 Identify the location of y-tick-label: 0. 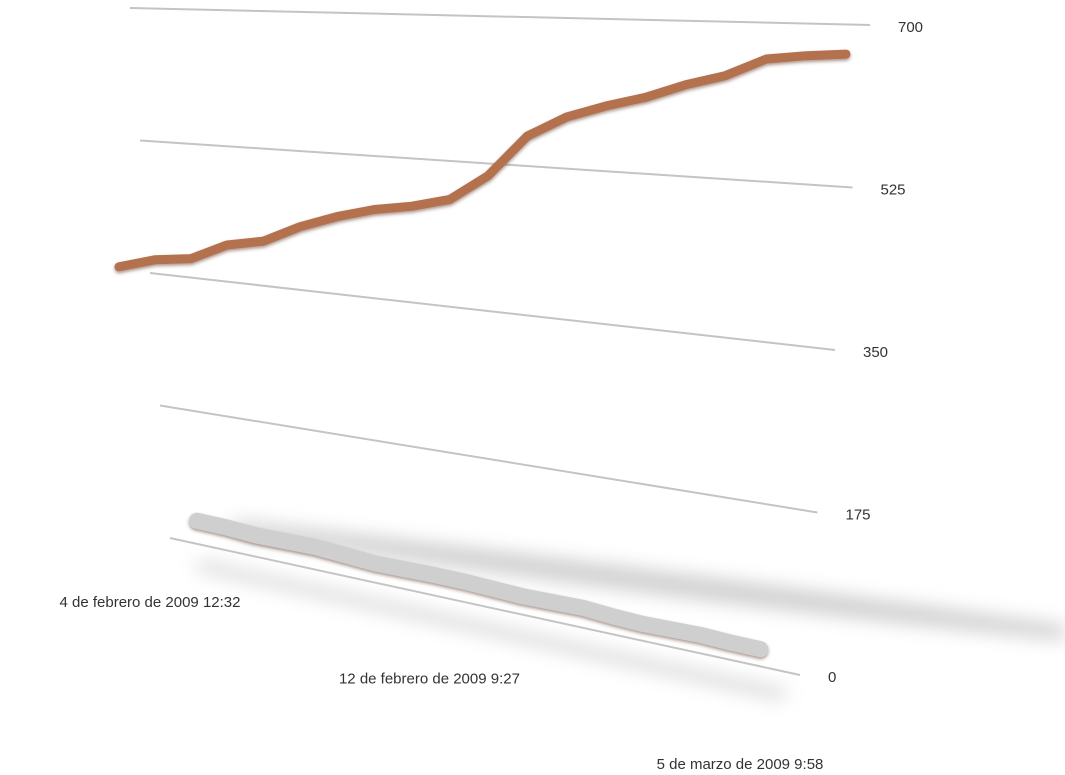
(832, 677).